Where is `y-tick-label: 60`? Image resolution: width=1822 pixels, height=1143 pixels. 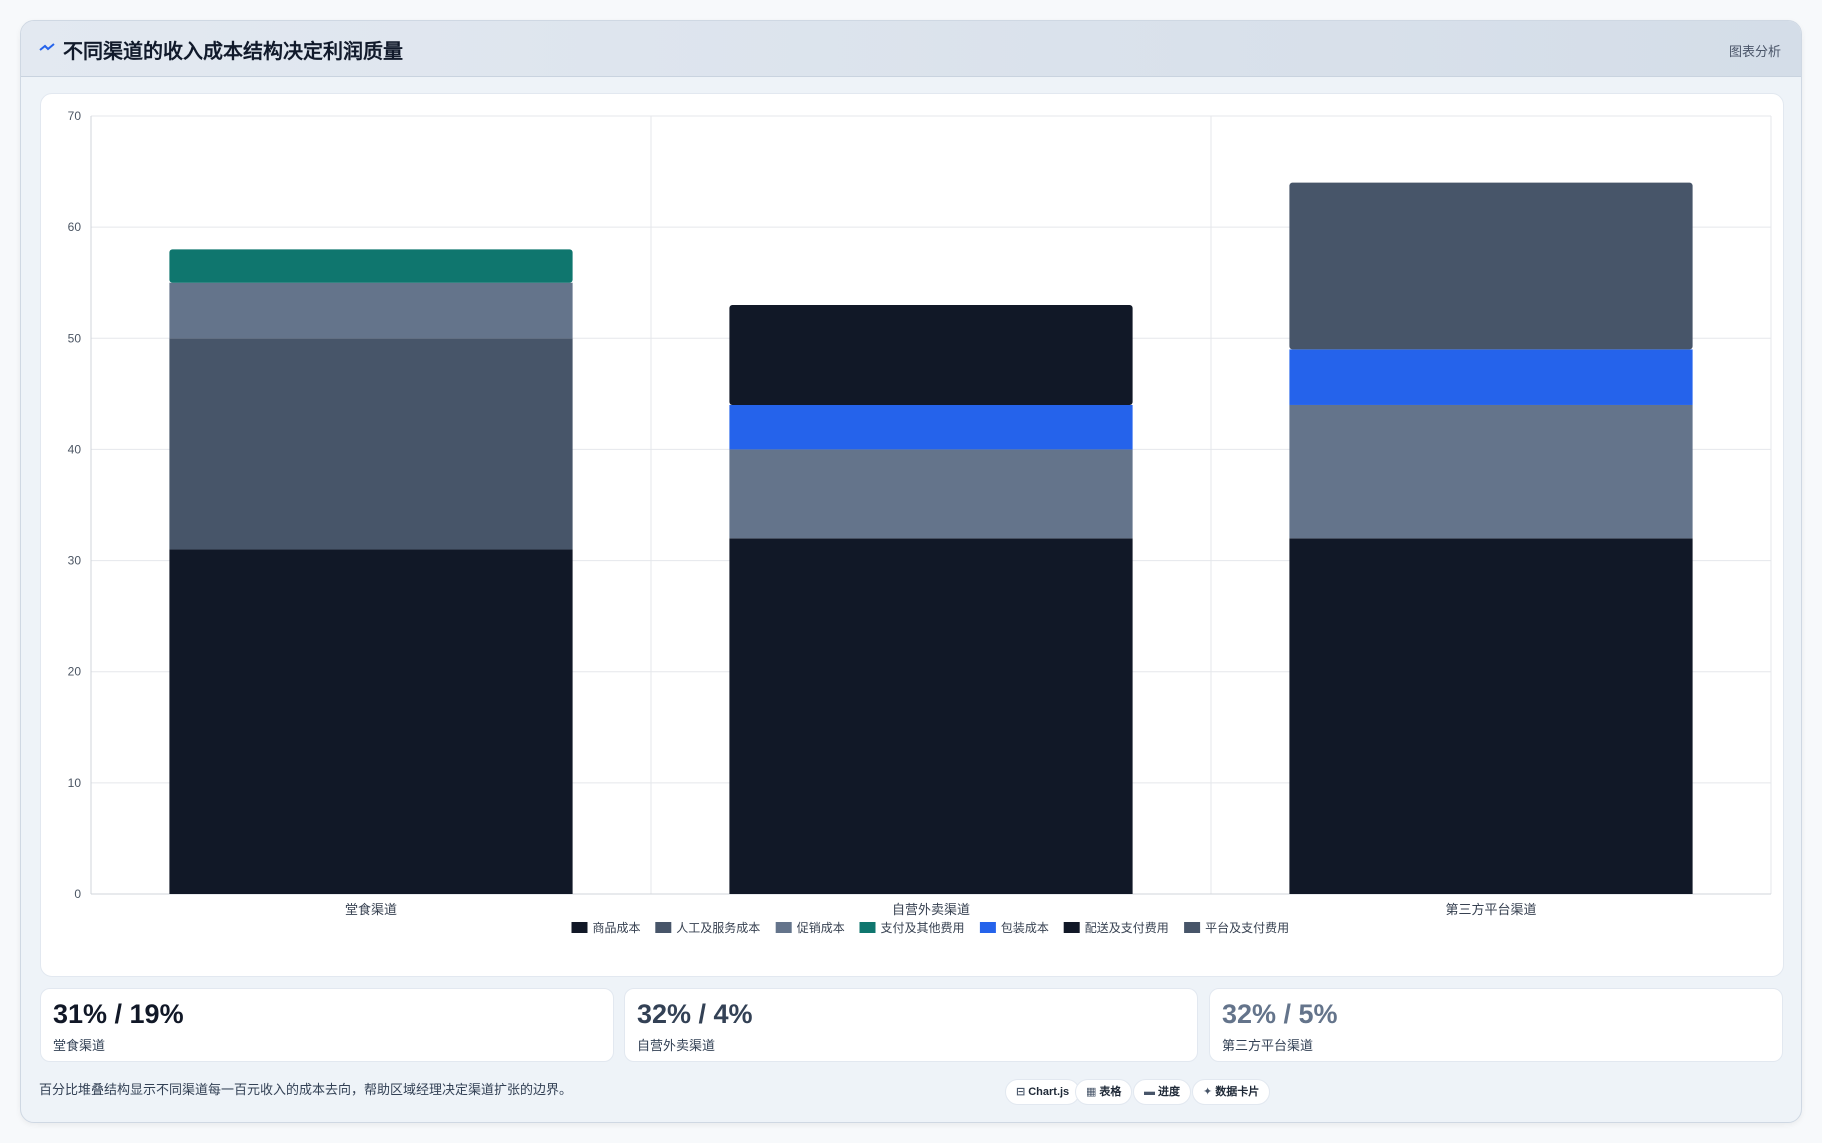 y-tick-label: 60 is located at coordinates (75, 227).